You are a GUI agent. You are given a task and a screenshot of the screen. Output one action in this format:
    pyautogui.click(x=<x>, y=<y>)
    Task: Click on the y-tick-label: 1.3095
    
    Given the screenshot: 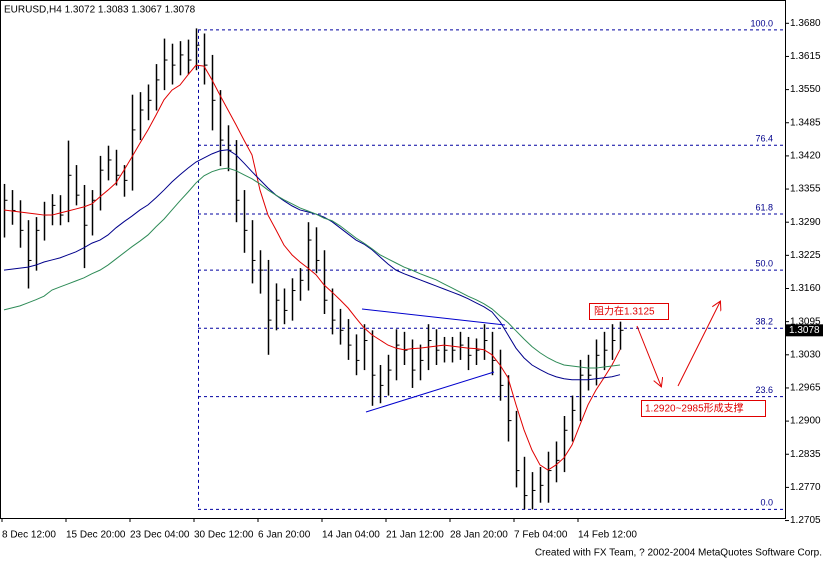 What is the action you would take?
    pyautogui.click(x=805, y=321)
    